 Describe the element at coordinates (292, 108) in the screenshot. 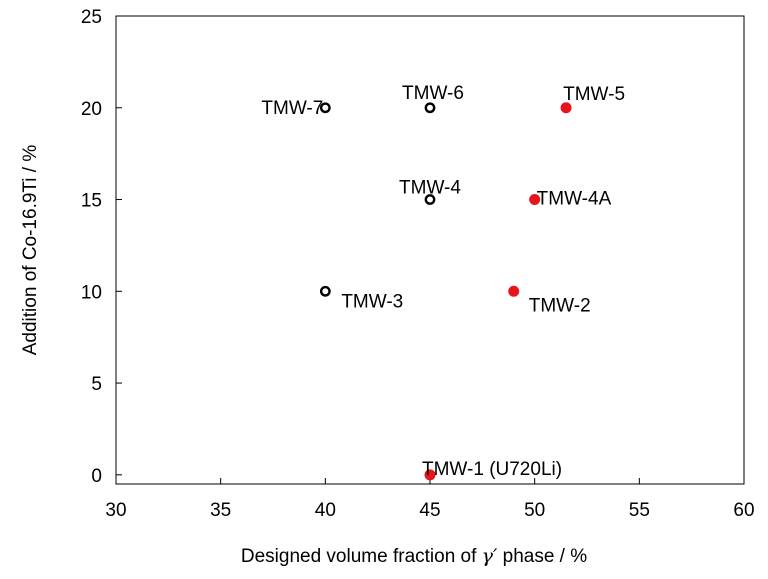

I see `point-label: TMW-7` at that location.